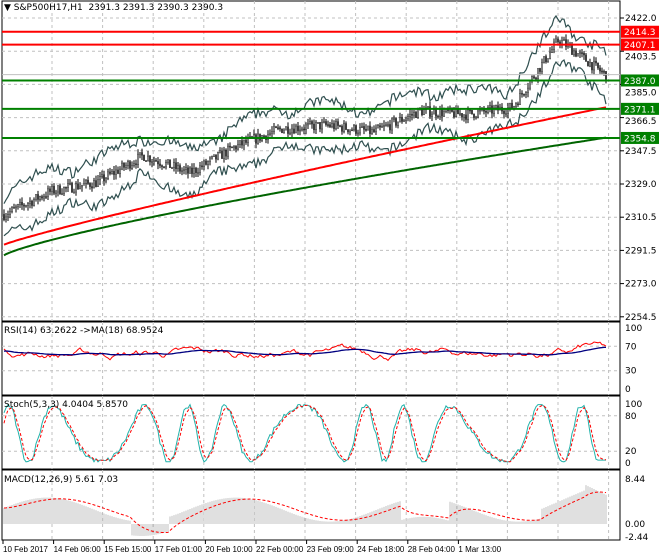 The width and height of the screenshot is (660, 560). Describe the element at coordinates (84, 331) in the screenshot. I see `rsi-title: RSI(14) 63.2622 ->MA(18) 68.9524` at that location.